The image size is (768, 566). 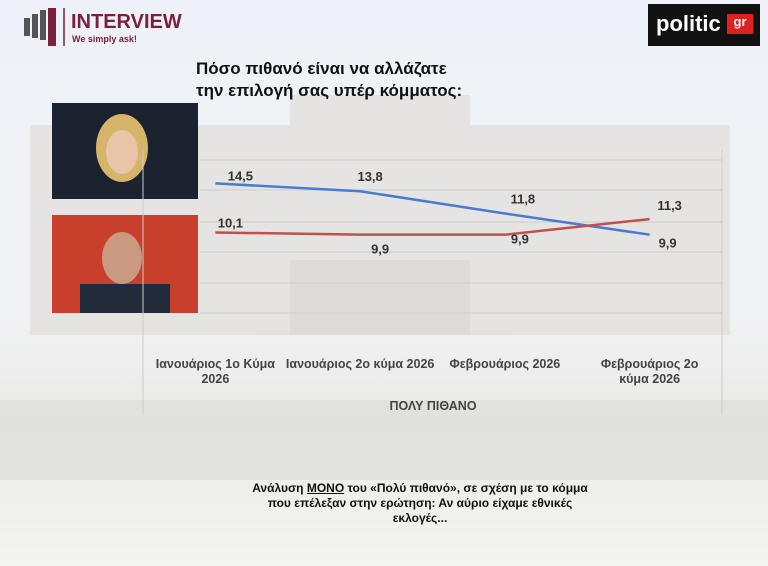 I want to click on publisher-suffix: gr, so click(x=740, y=21).